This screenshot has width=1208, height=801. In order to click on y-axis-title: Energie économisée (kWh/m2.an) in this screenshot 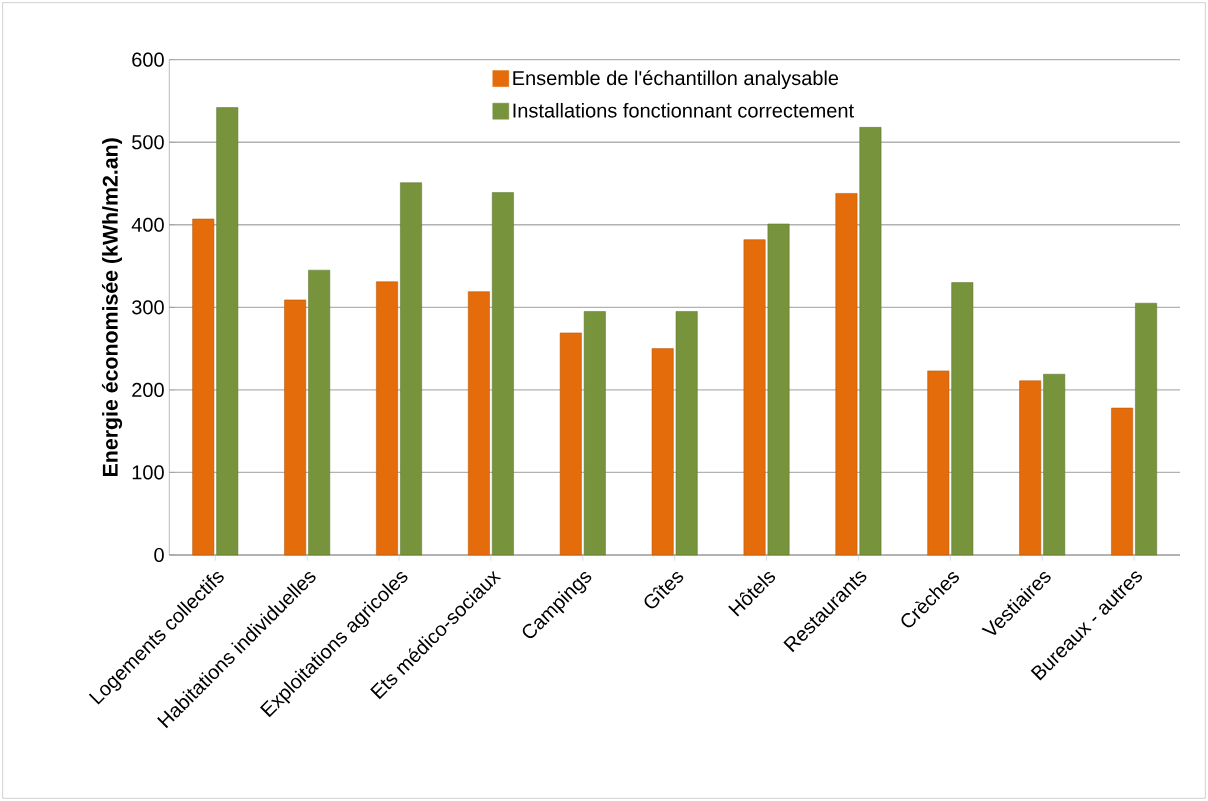, I will do `click(112, 307)`.